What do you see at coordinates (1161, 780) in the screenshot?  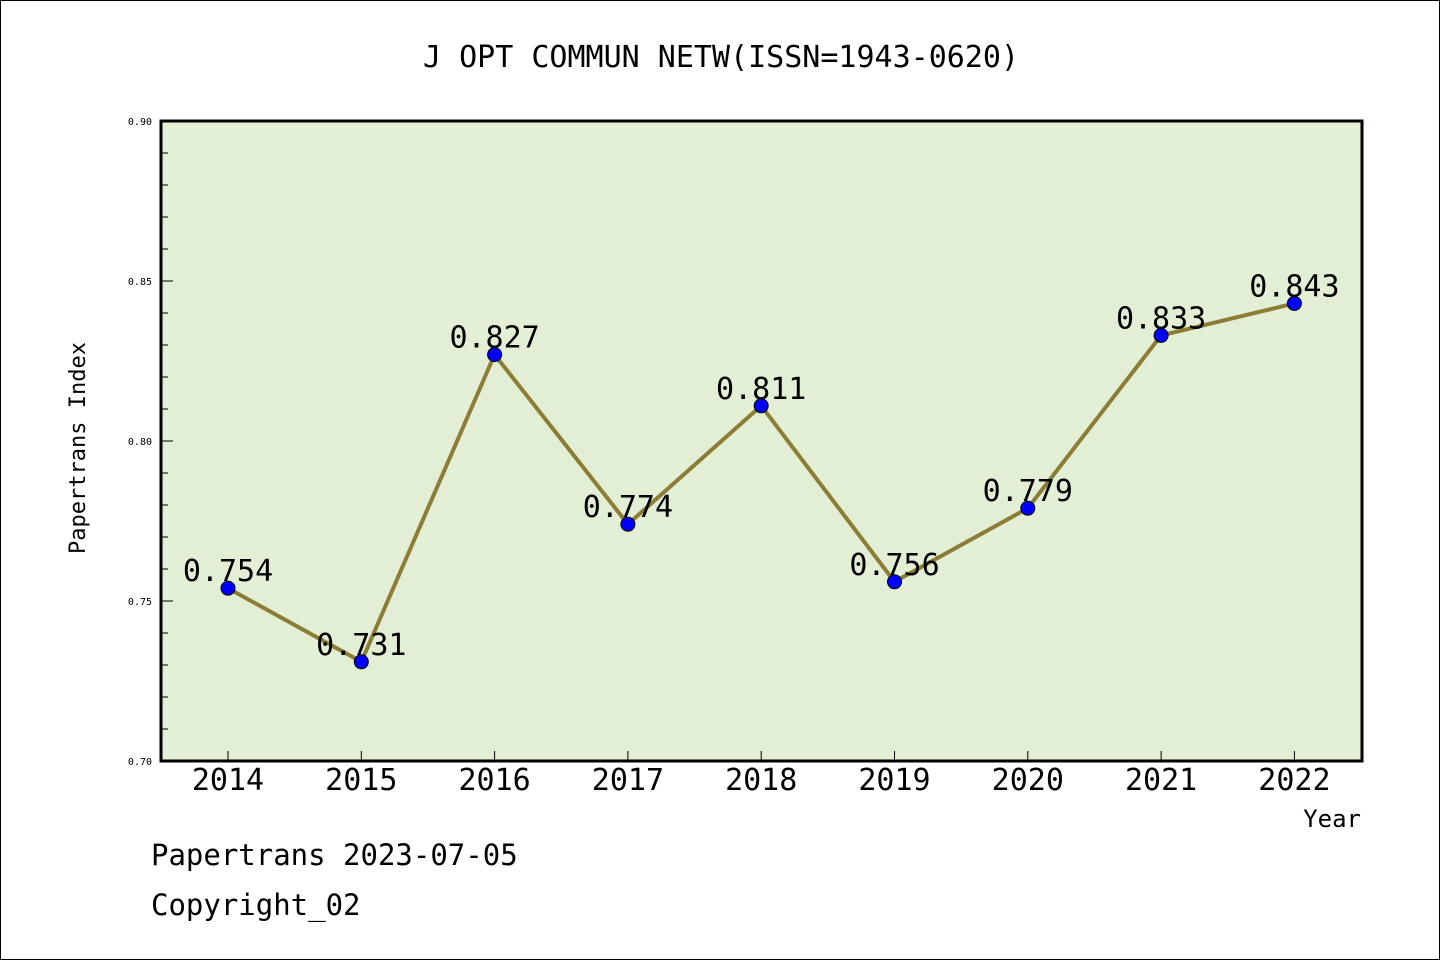 I see `x-tick-label: 2021` at bounding box center [1161, 780].